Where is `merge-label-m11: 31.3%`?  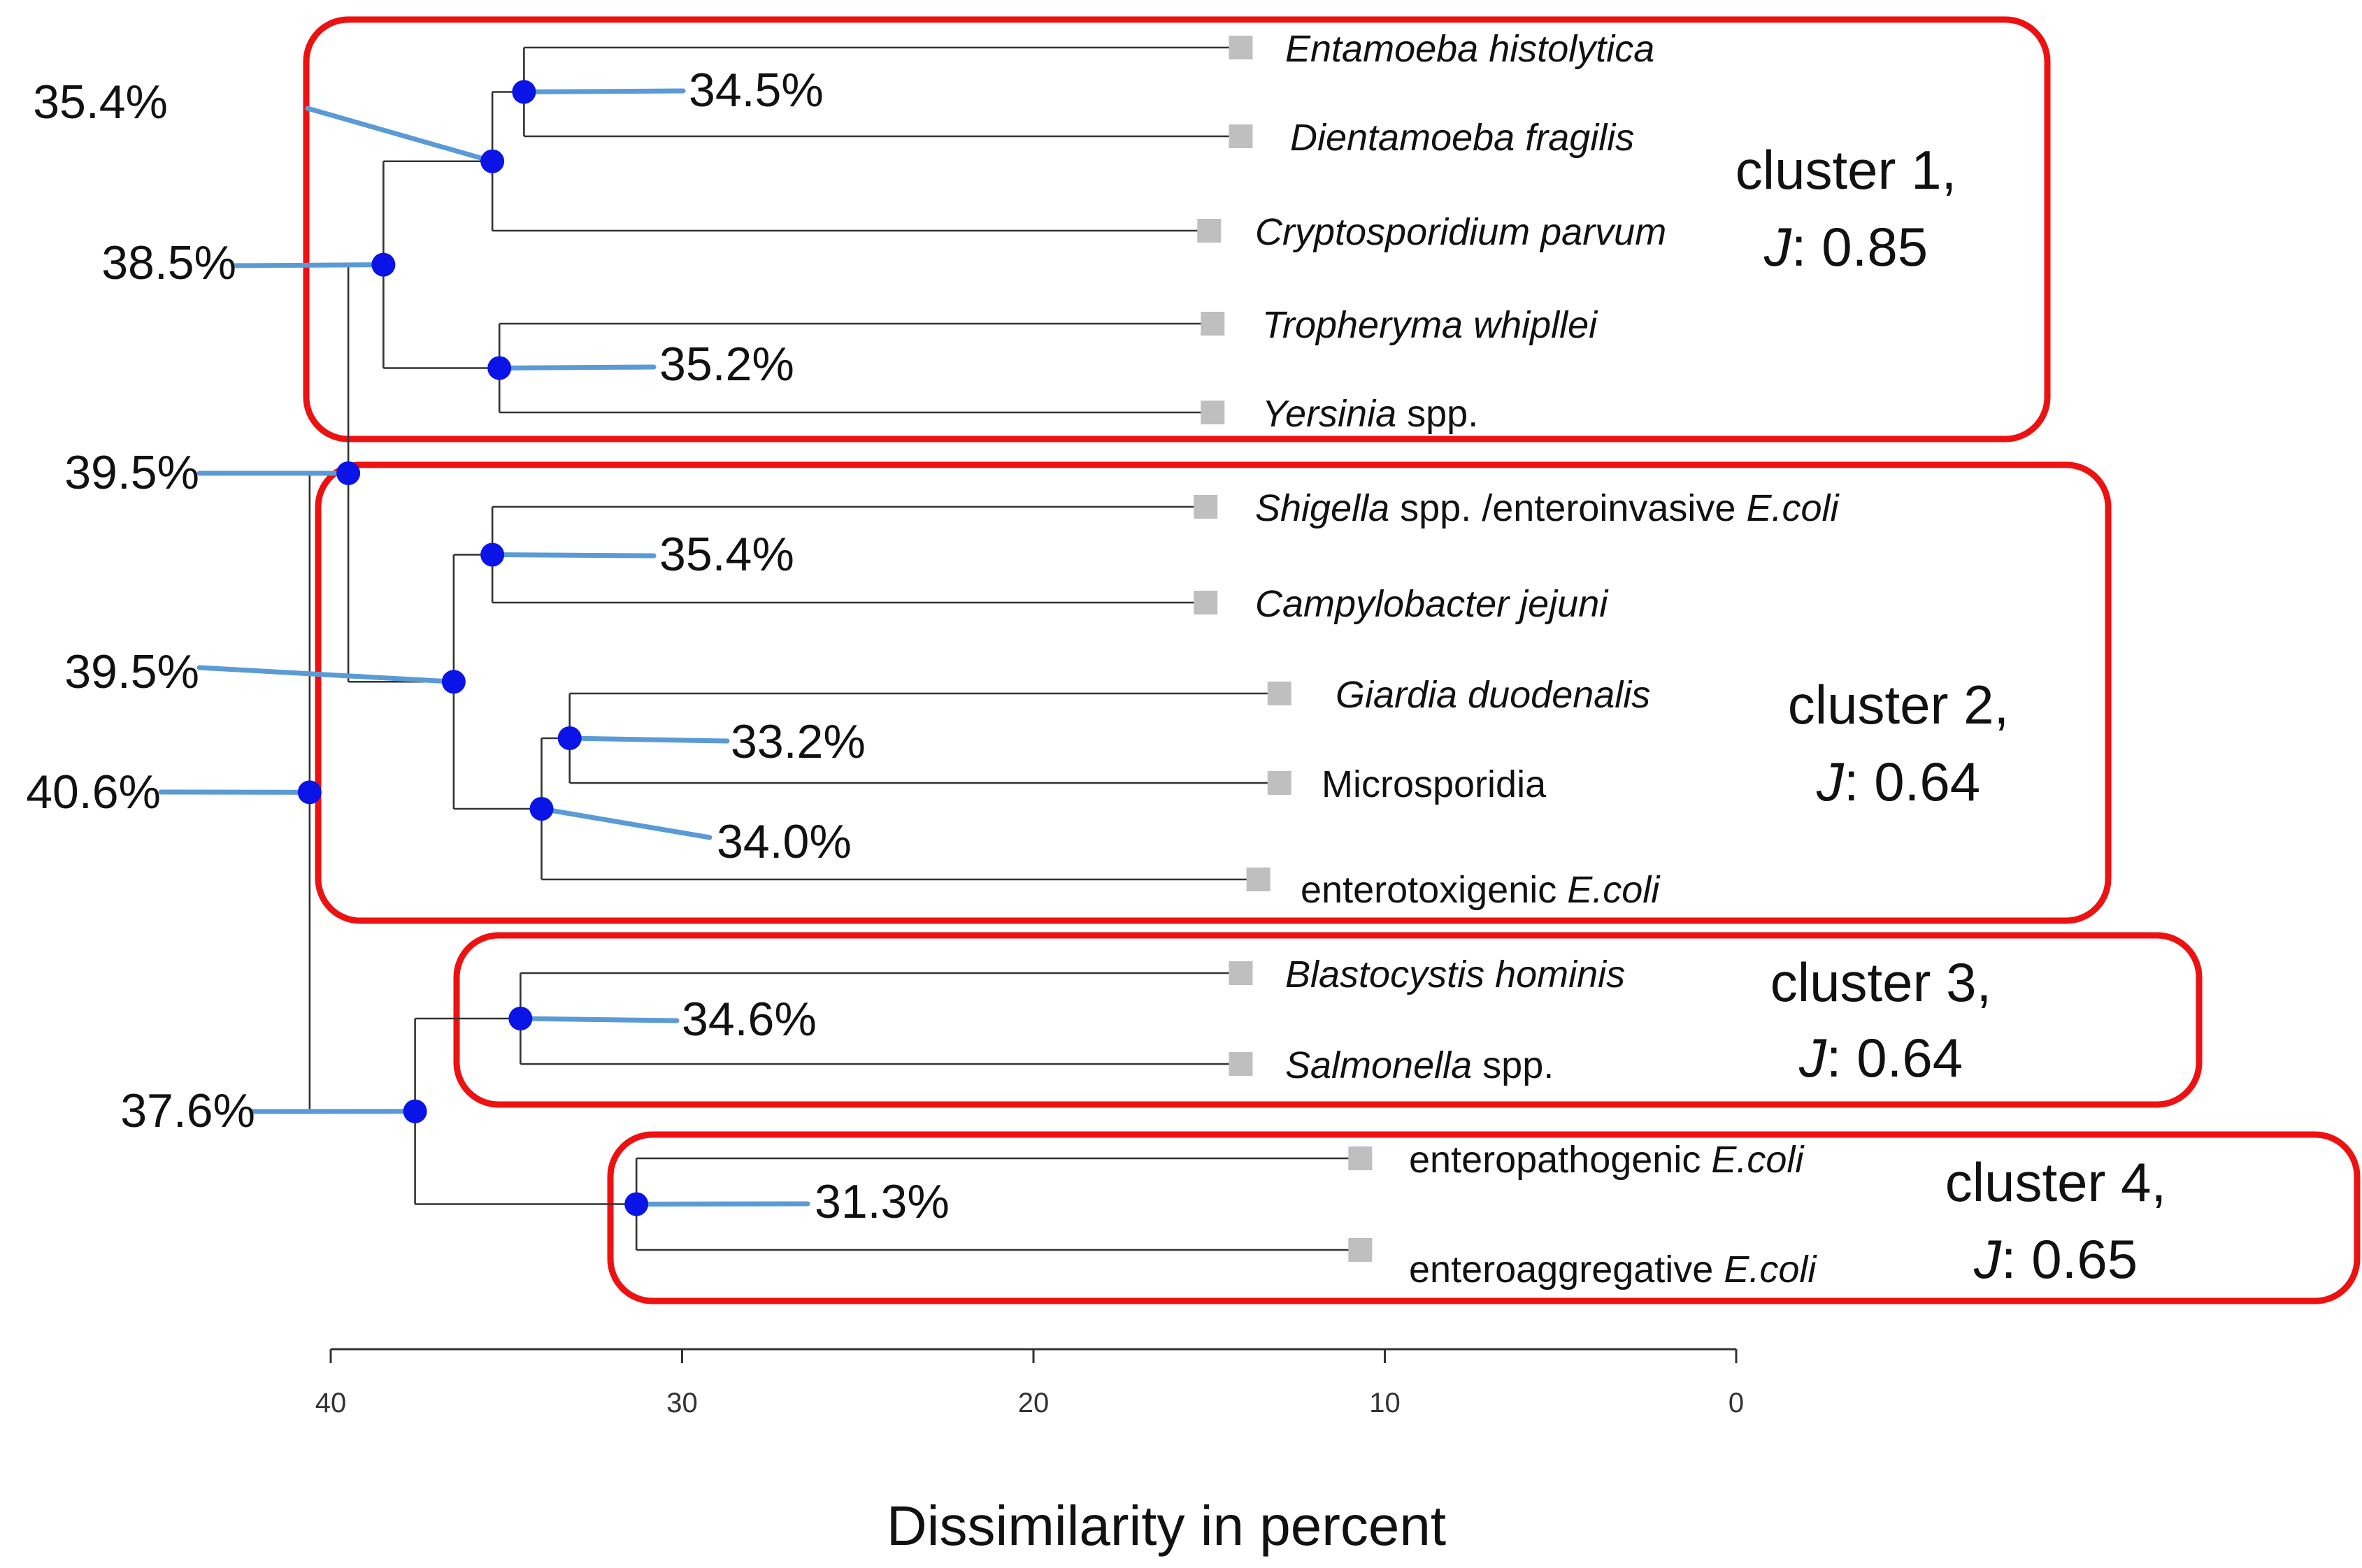 merge-label-m11: 31.3% is located at coordinates (882, 1201).